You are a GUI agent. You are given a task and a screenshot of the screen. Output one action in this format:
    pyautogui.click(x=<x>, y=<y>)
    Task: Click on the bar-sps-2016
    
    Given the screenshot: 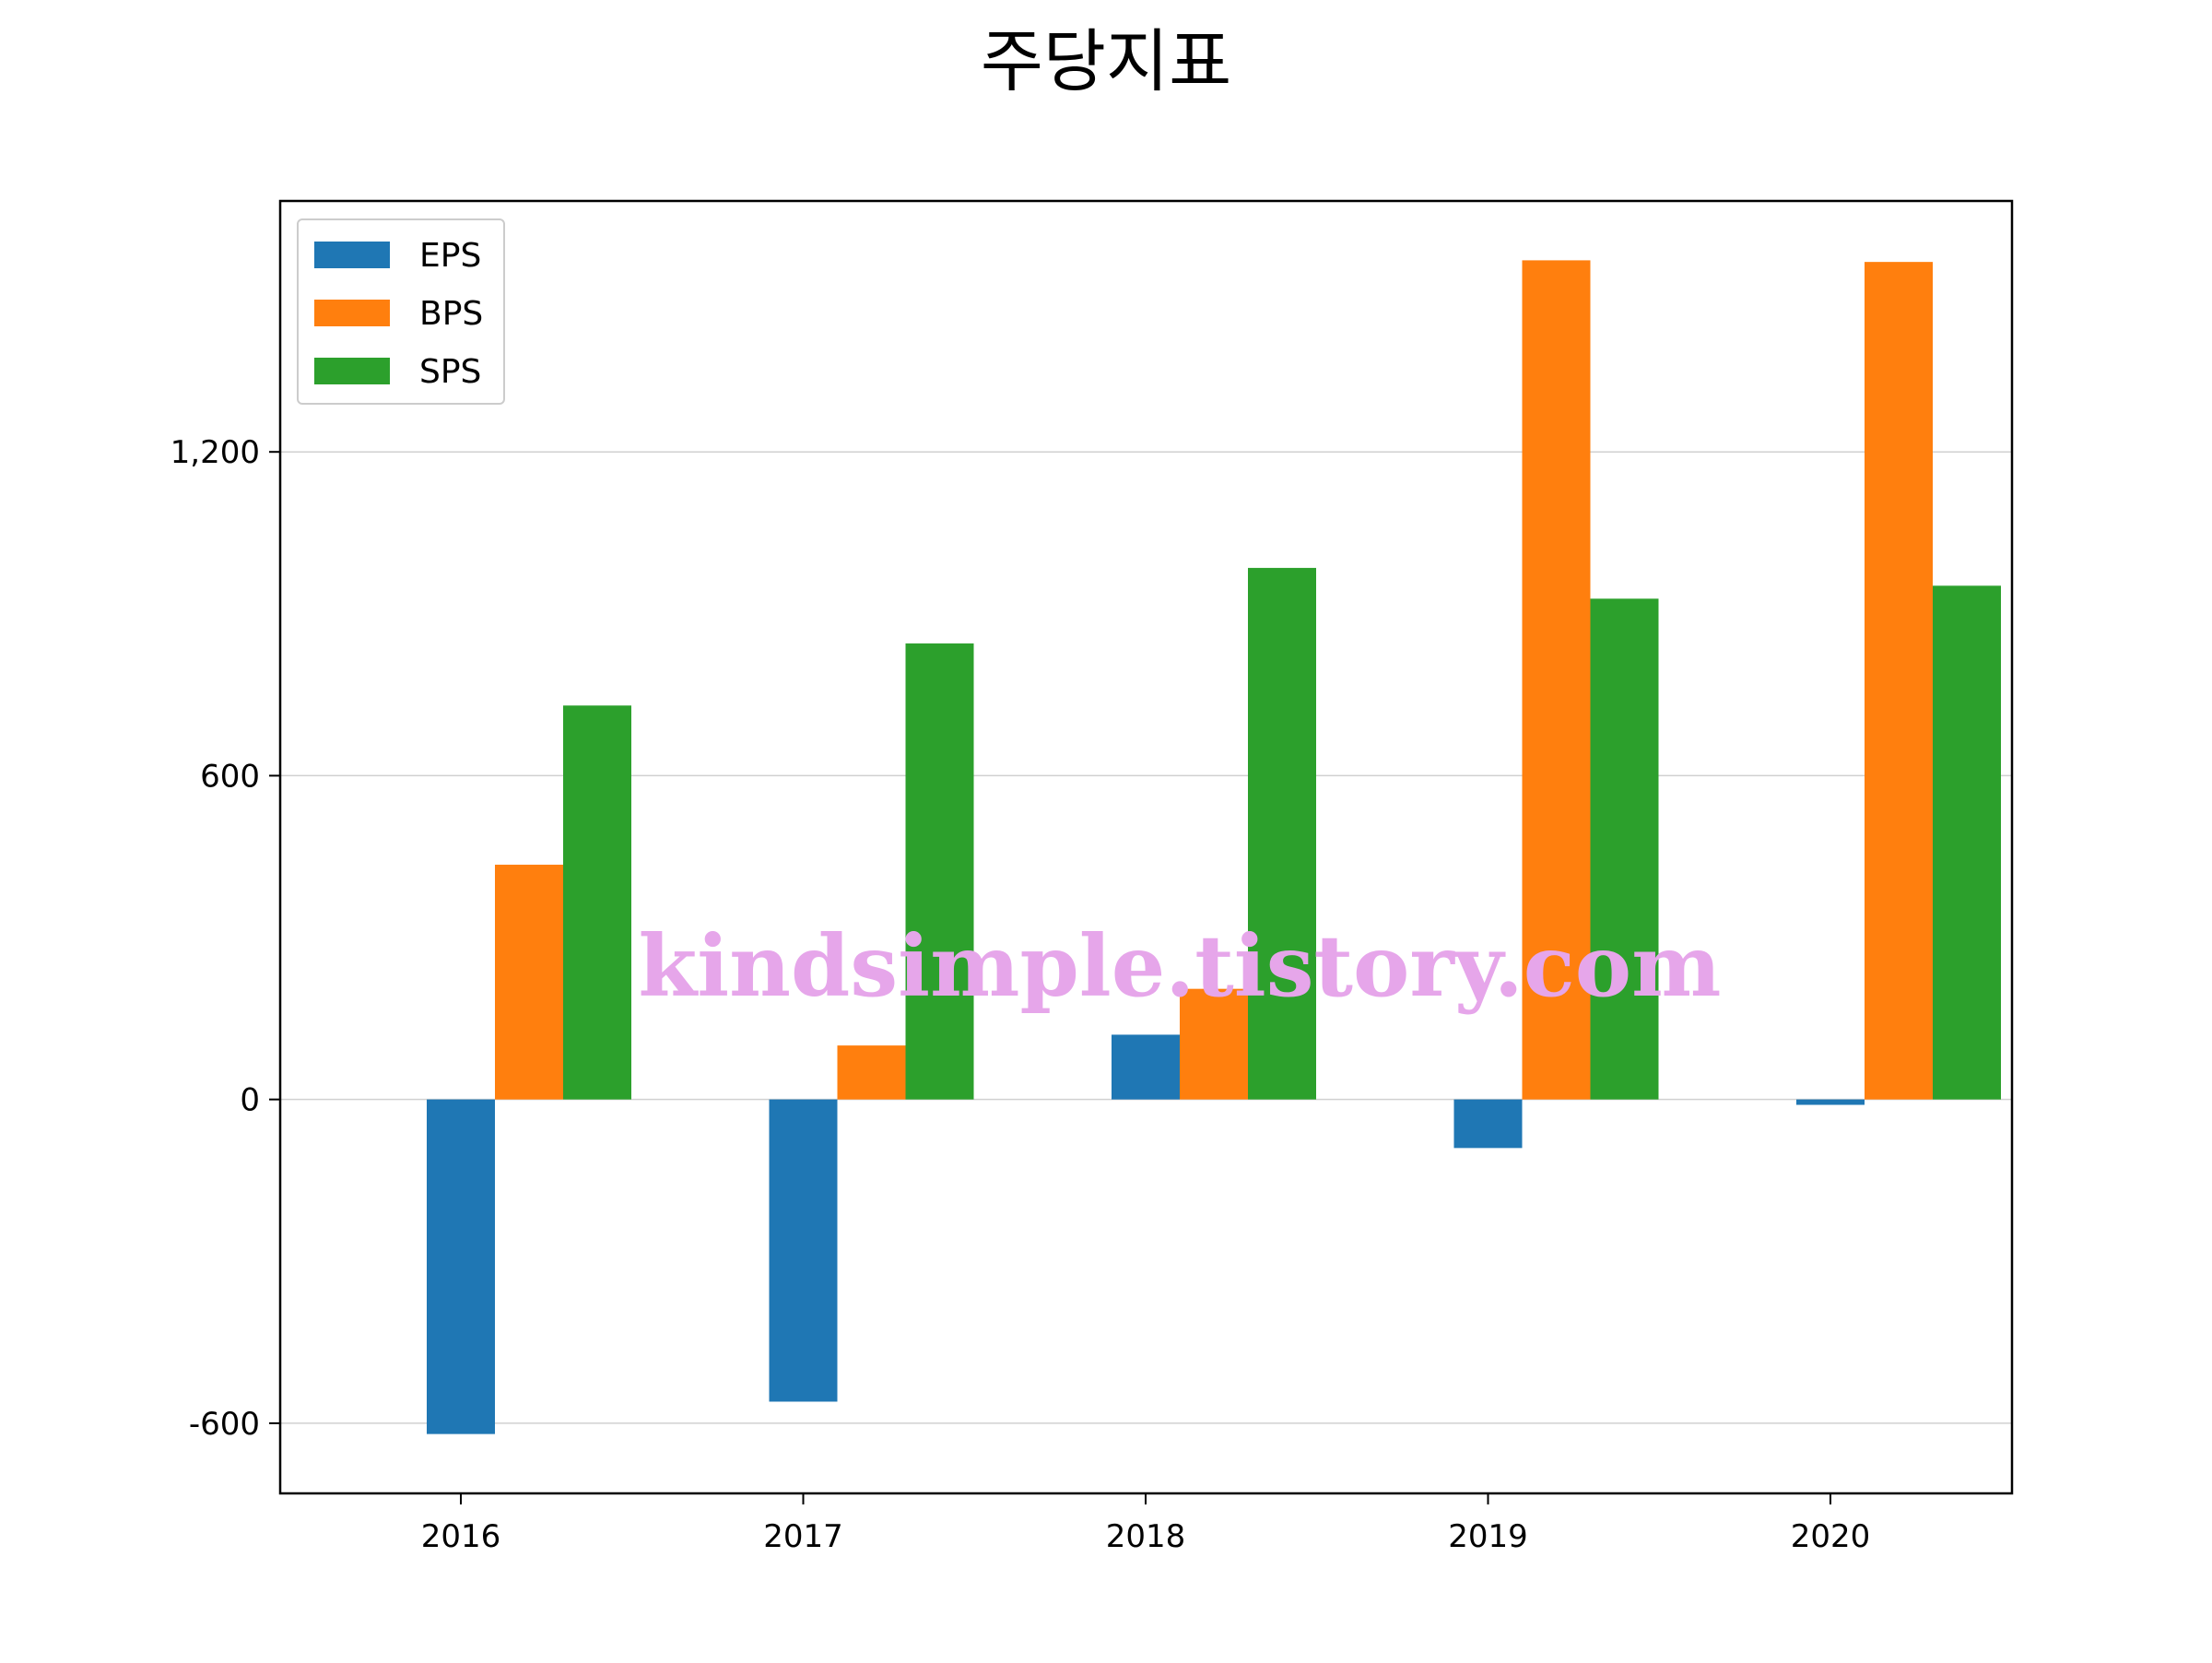 What is the action you would take?
    pyautogui.click(x=597, y=902)
    